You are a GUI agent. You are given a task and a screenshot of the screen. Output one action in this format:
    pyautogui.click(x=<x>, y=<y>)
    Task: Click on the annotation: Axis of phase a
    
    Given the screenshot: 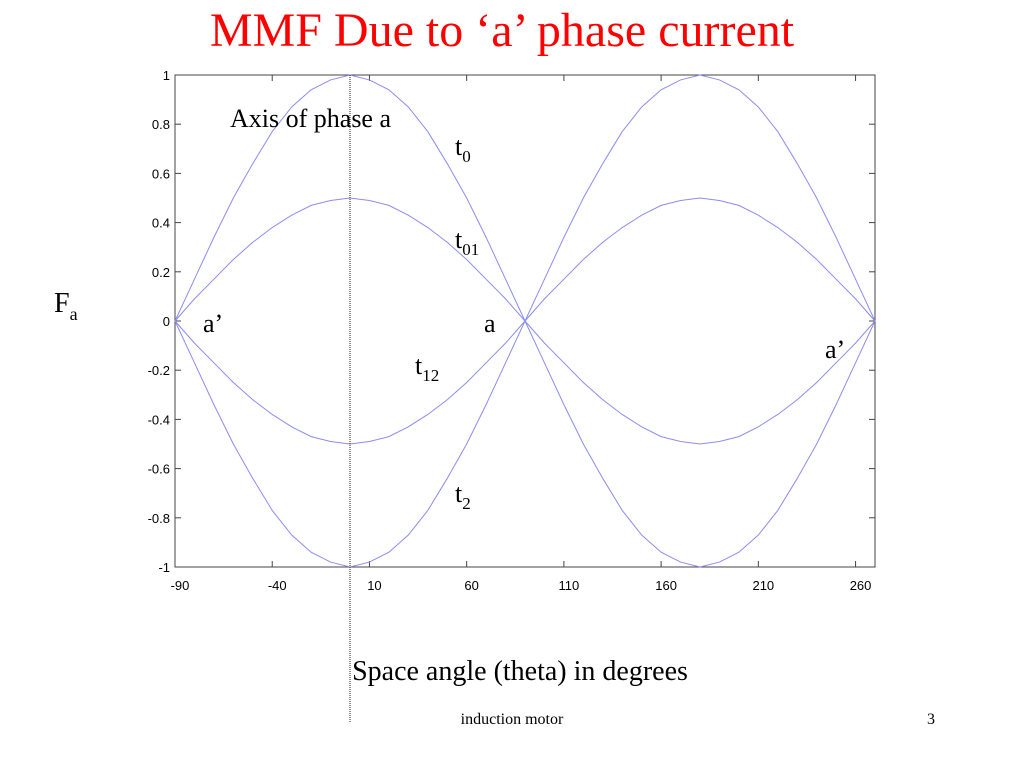 What is the action you would take?
    pyautogui.click(x=310, y=118)
    